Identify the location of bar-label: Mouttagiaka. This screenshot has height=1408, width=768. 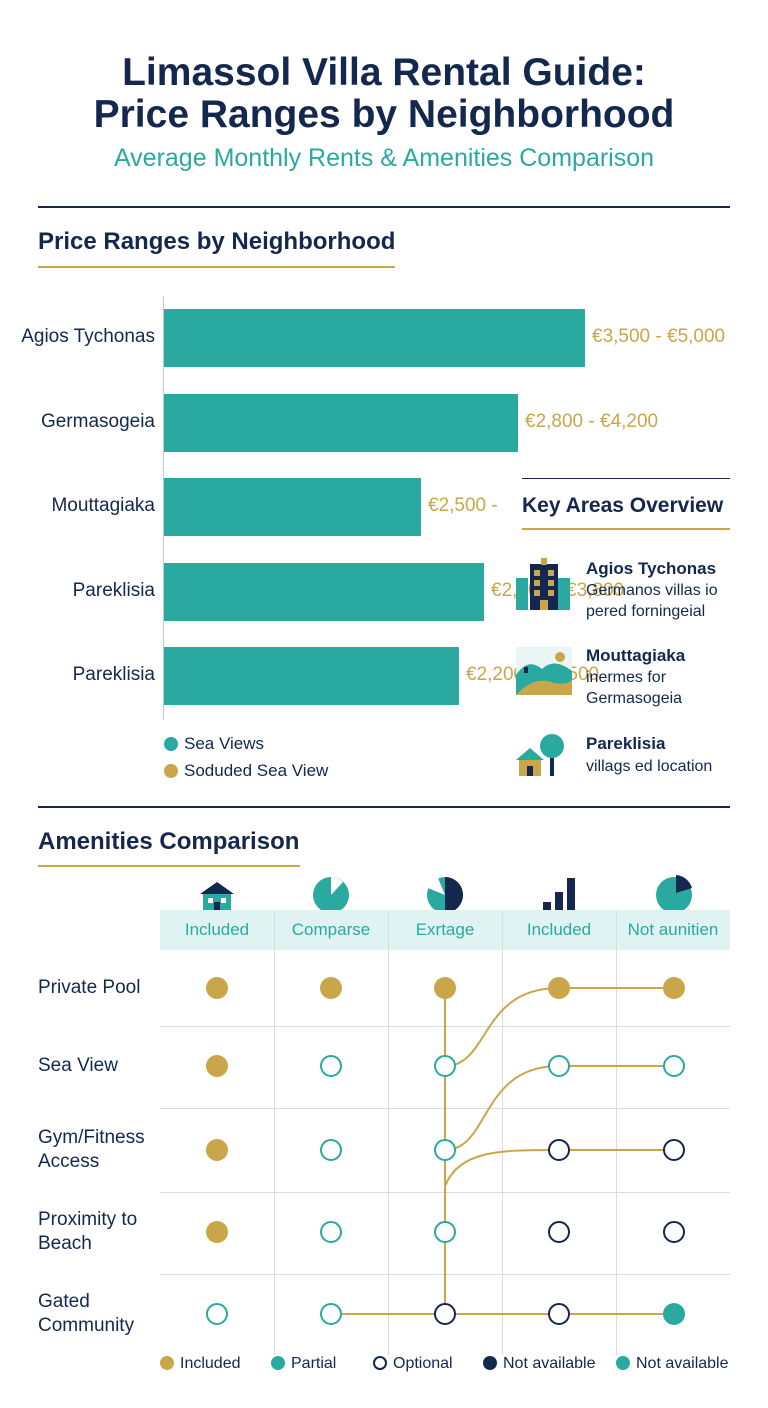
(103, 505).